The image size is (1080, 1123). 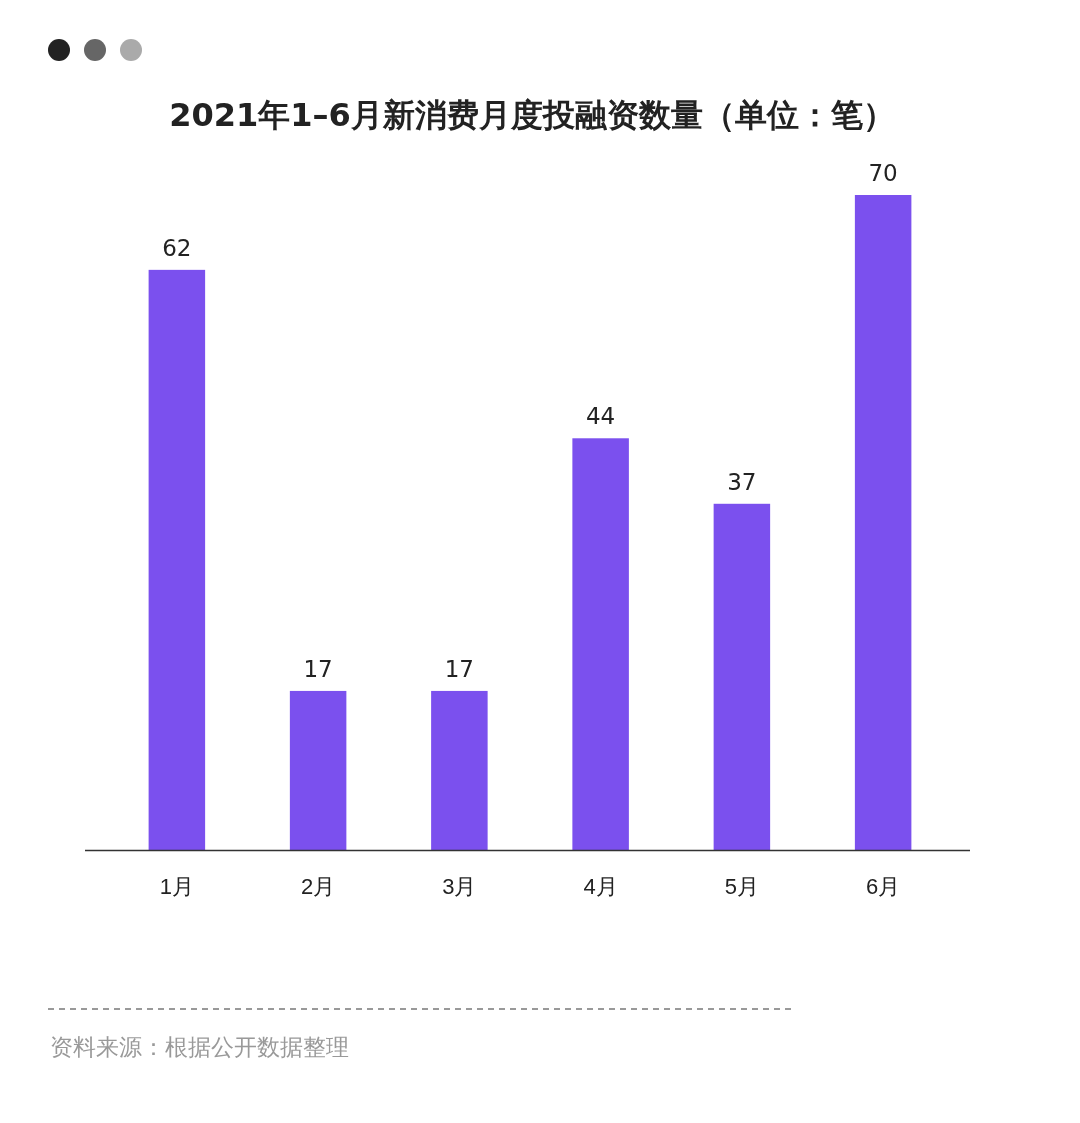 I want to click on x-tick-label: 4月, so click(x=600, y=886).